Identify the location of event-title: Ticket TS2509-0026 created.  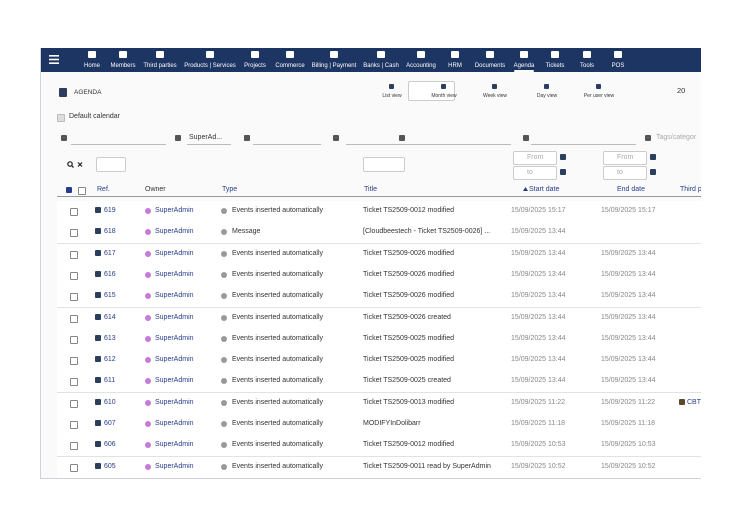
(407, 318).